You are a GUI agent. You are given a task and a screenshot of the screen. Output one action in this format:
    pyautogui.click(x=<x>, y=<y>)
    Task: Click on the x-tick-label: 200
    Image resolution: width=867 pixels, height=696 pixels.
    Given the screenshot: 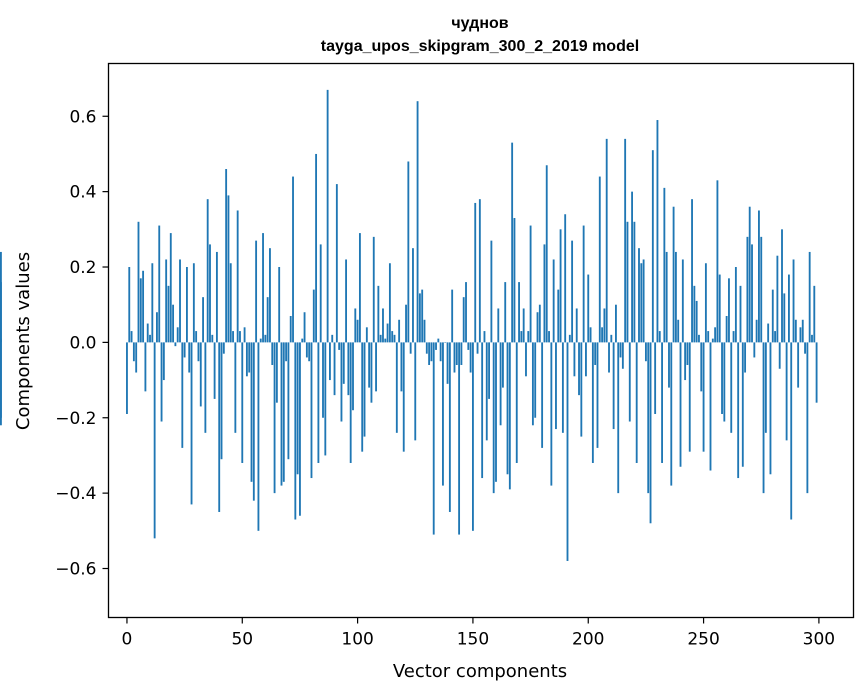 What is the action you would take?
    pyautogui.click(x=588, y=640)
    